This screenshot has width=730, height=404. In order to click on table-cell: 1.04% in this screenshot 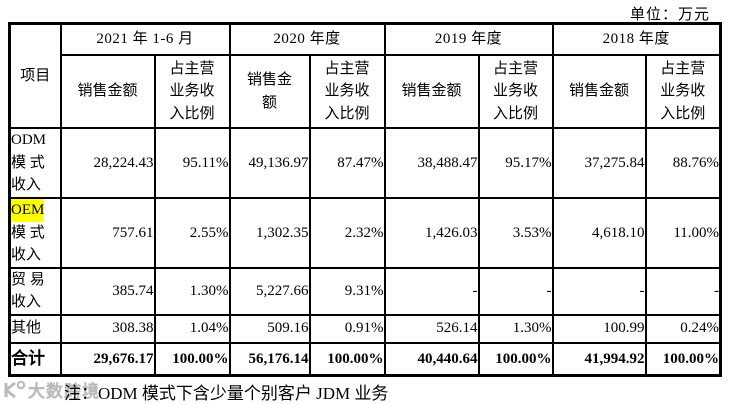, I will do `click(192, 328)`.